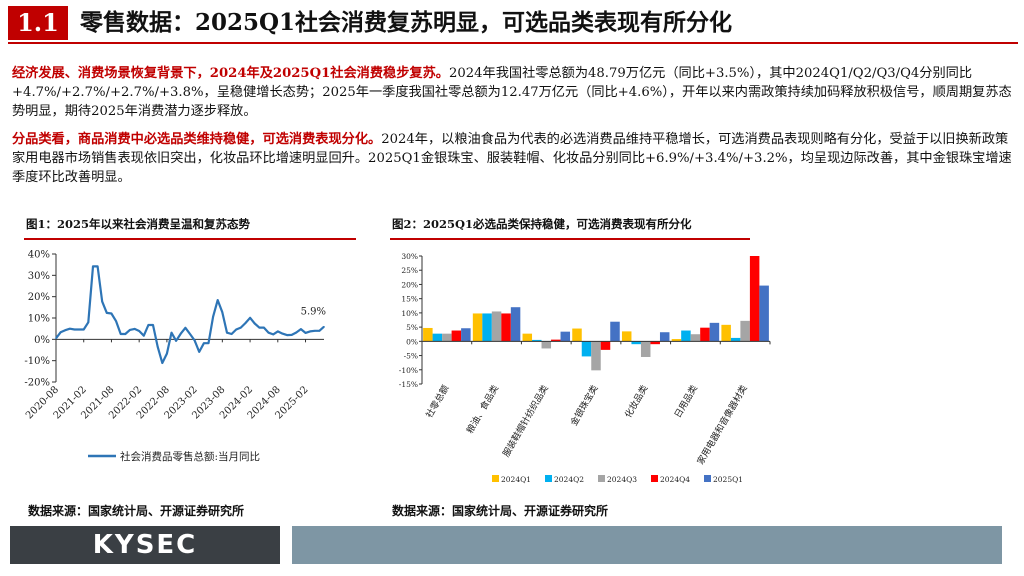 The height and width of the screenshot is (576, 1024). Describe the element at coordinates (38, 23) in the screenshot. I see `section-number-badge: 1.1` at that location.